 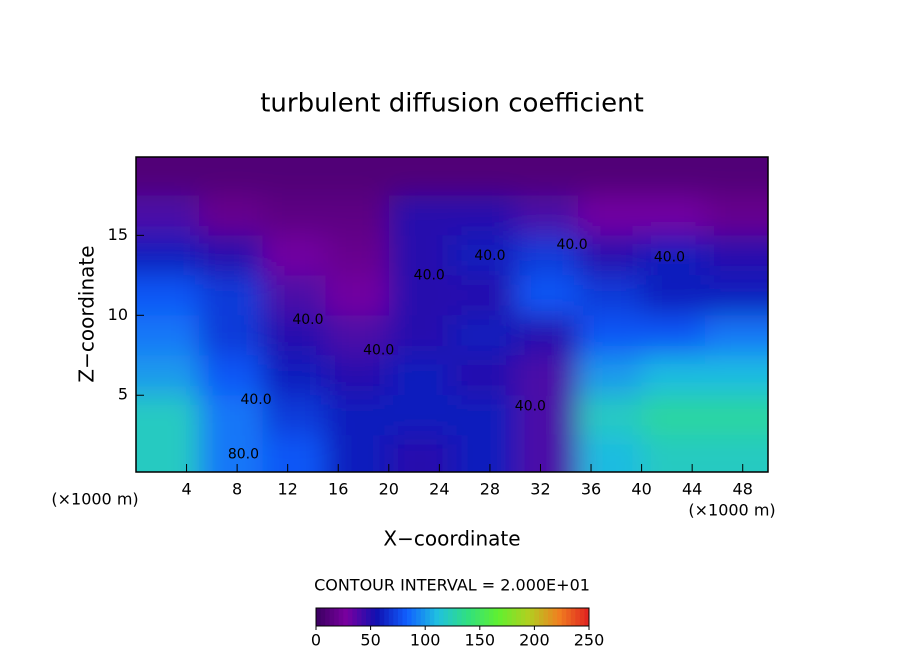 I want to click on colorbar-tick-label: 250, so click(x=589, y=640).